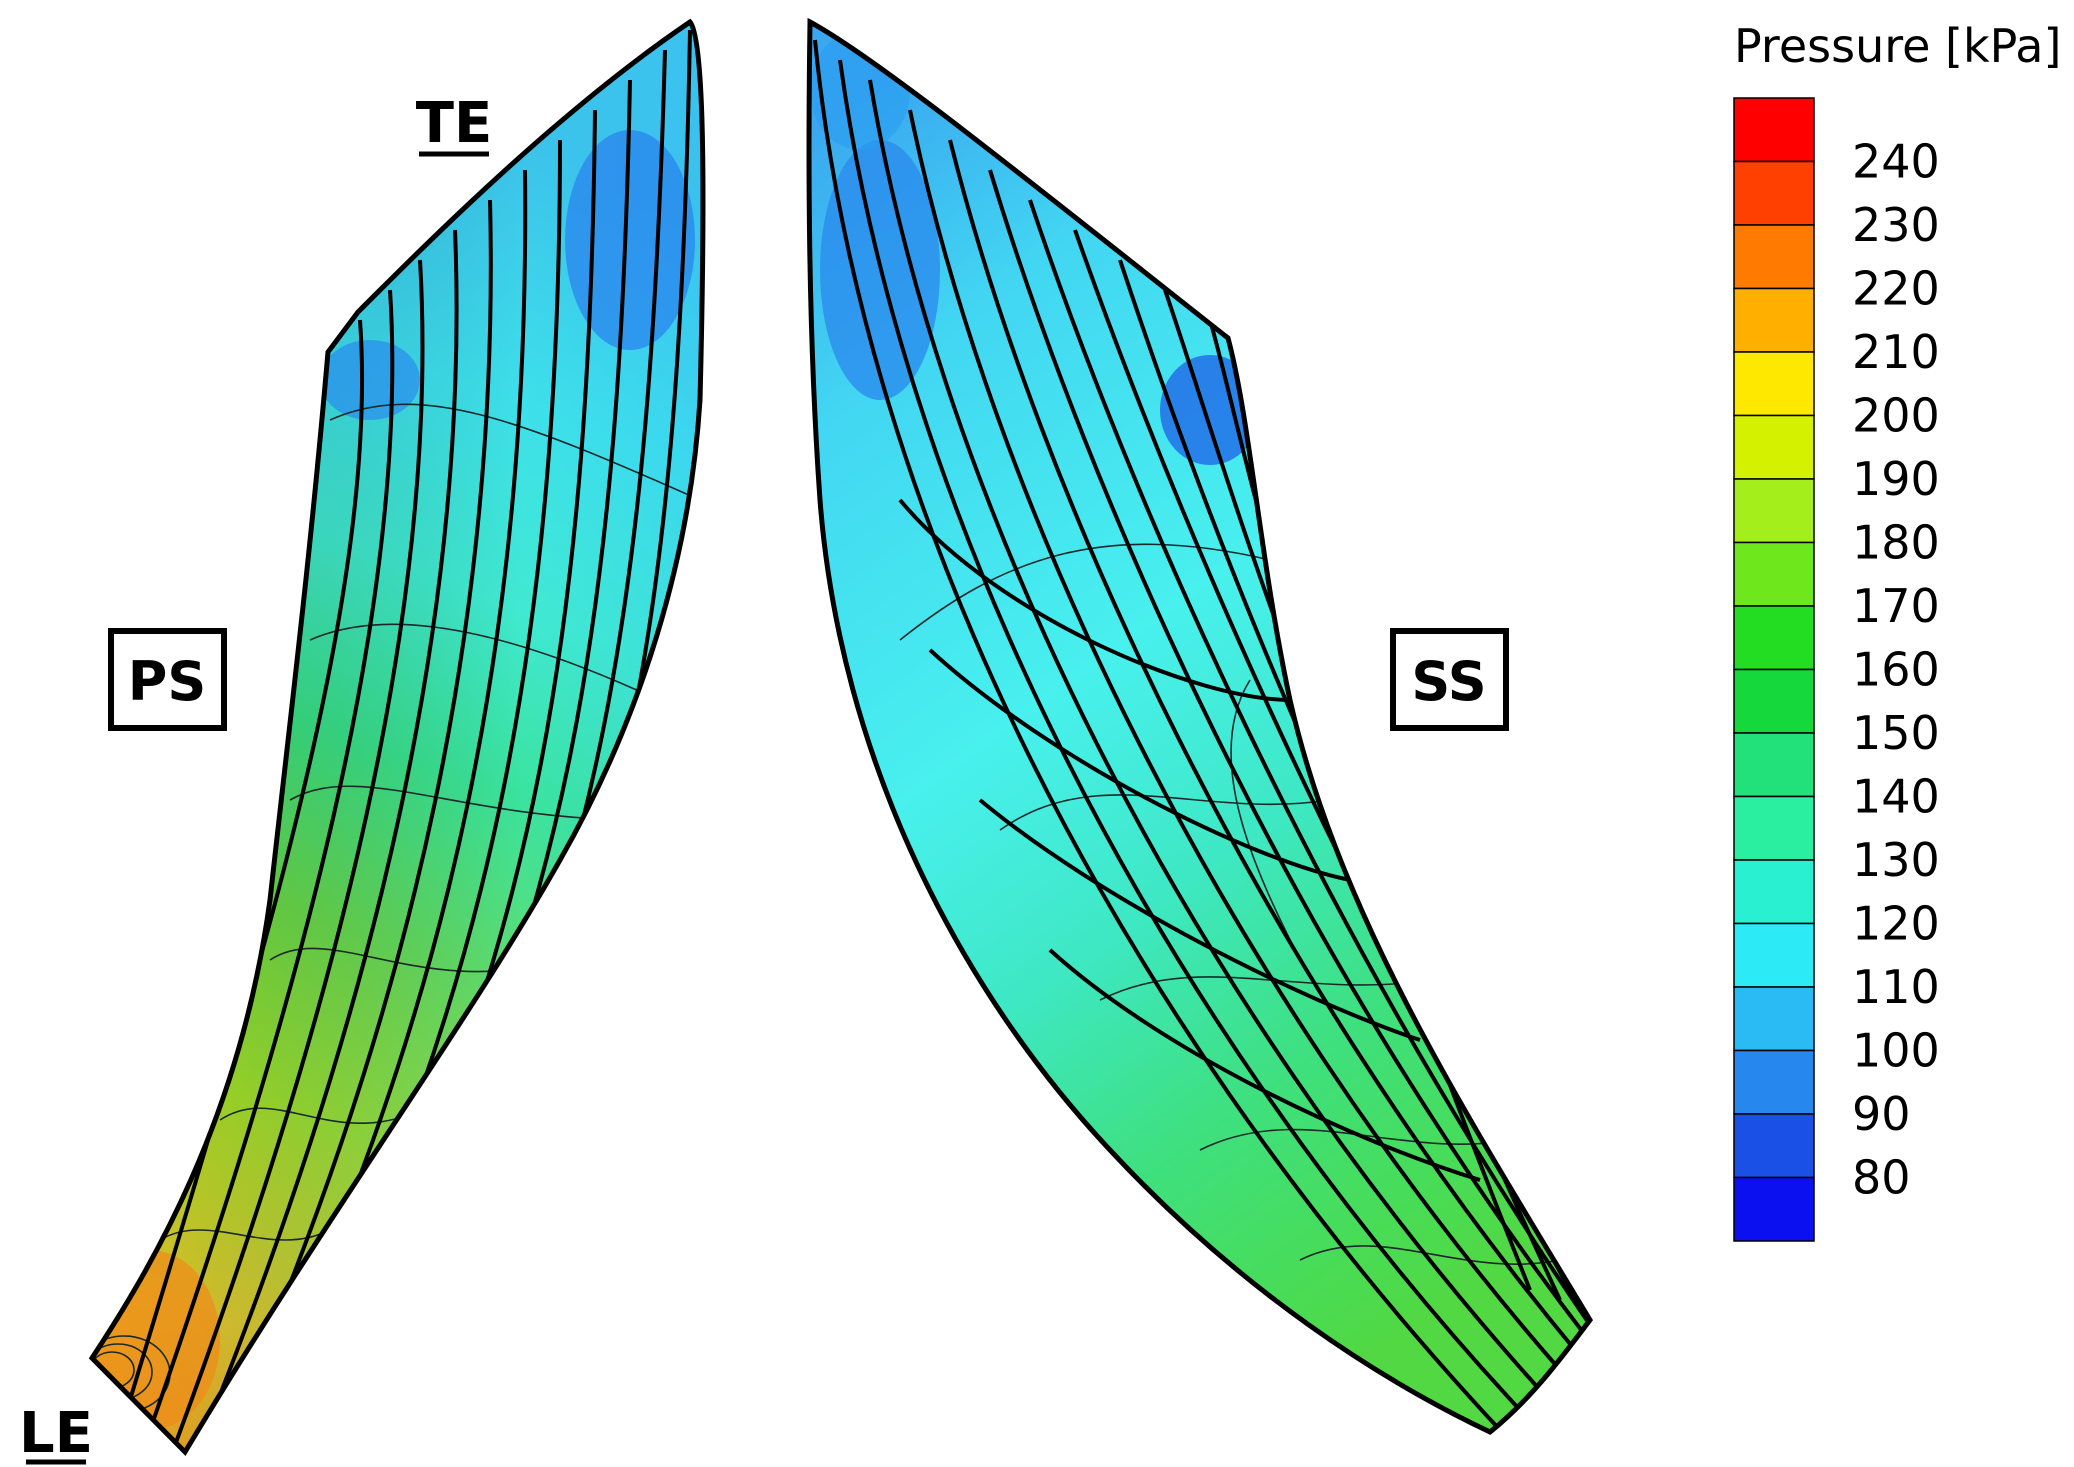  I want to click on label-ss-box: SS, so click(1449, 679).